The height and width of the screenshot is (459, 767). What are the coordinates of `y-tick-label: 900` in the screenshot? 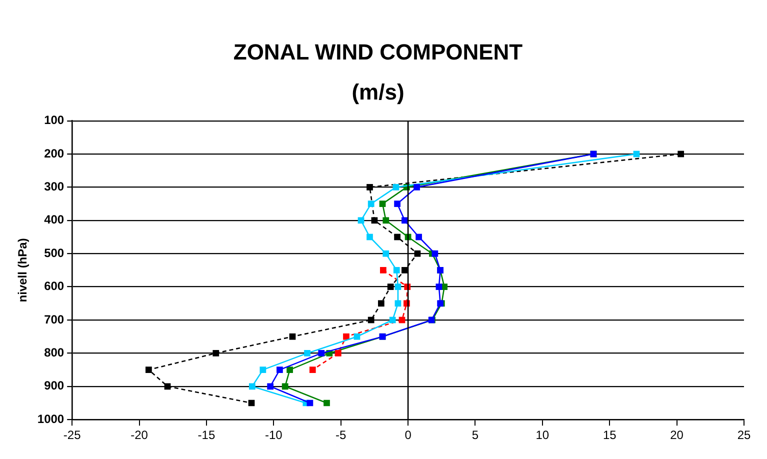 It's located at (54, 385).